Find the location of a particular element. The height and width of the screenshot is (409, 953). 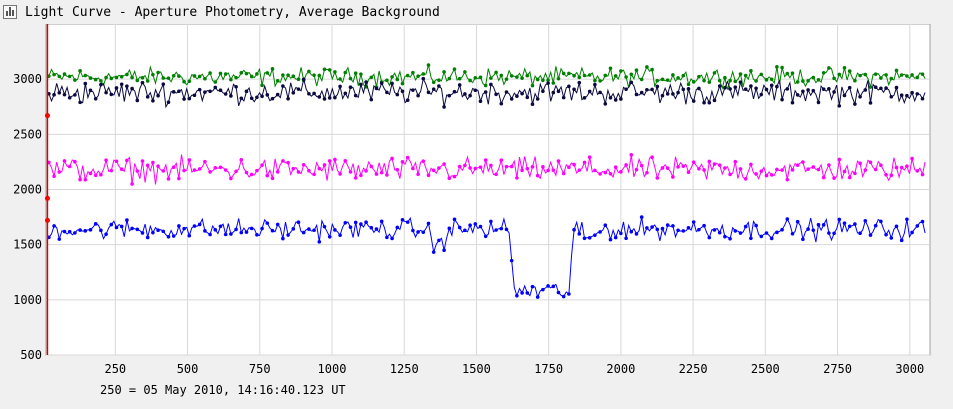

time-reference-note: 250 = 05 May 2010, 14:16:40.123 UT is located at coordinates (223, 390).